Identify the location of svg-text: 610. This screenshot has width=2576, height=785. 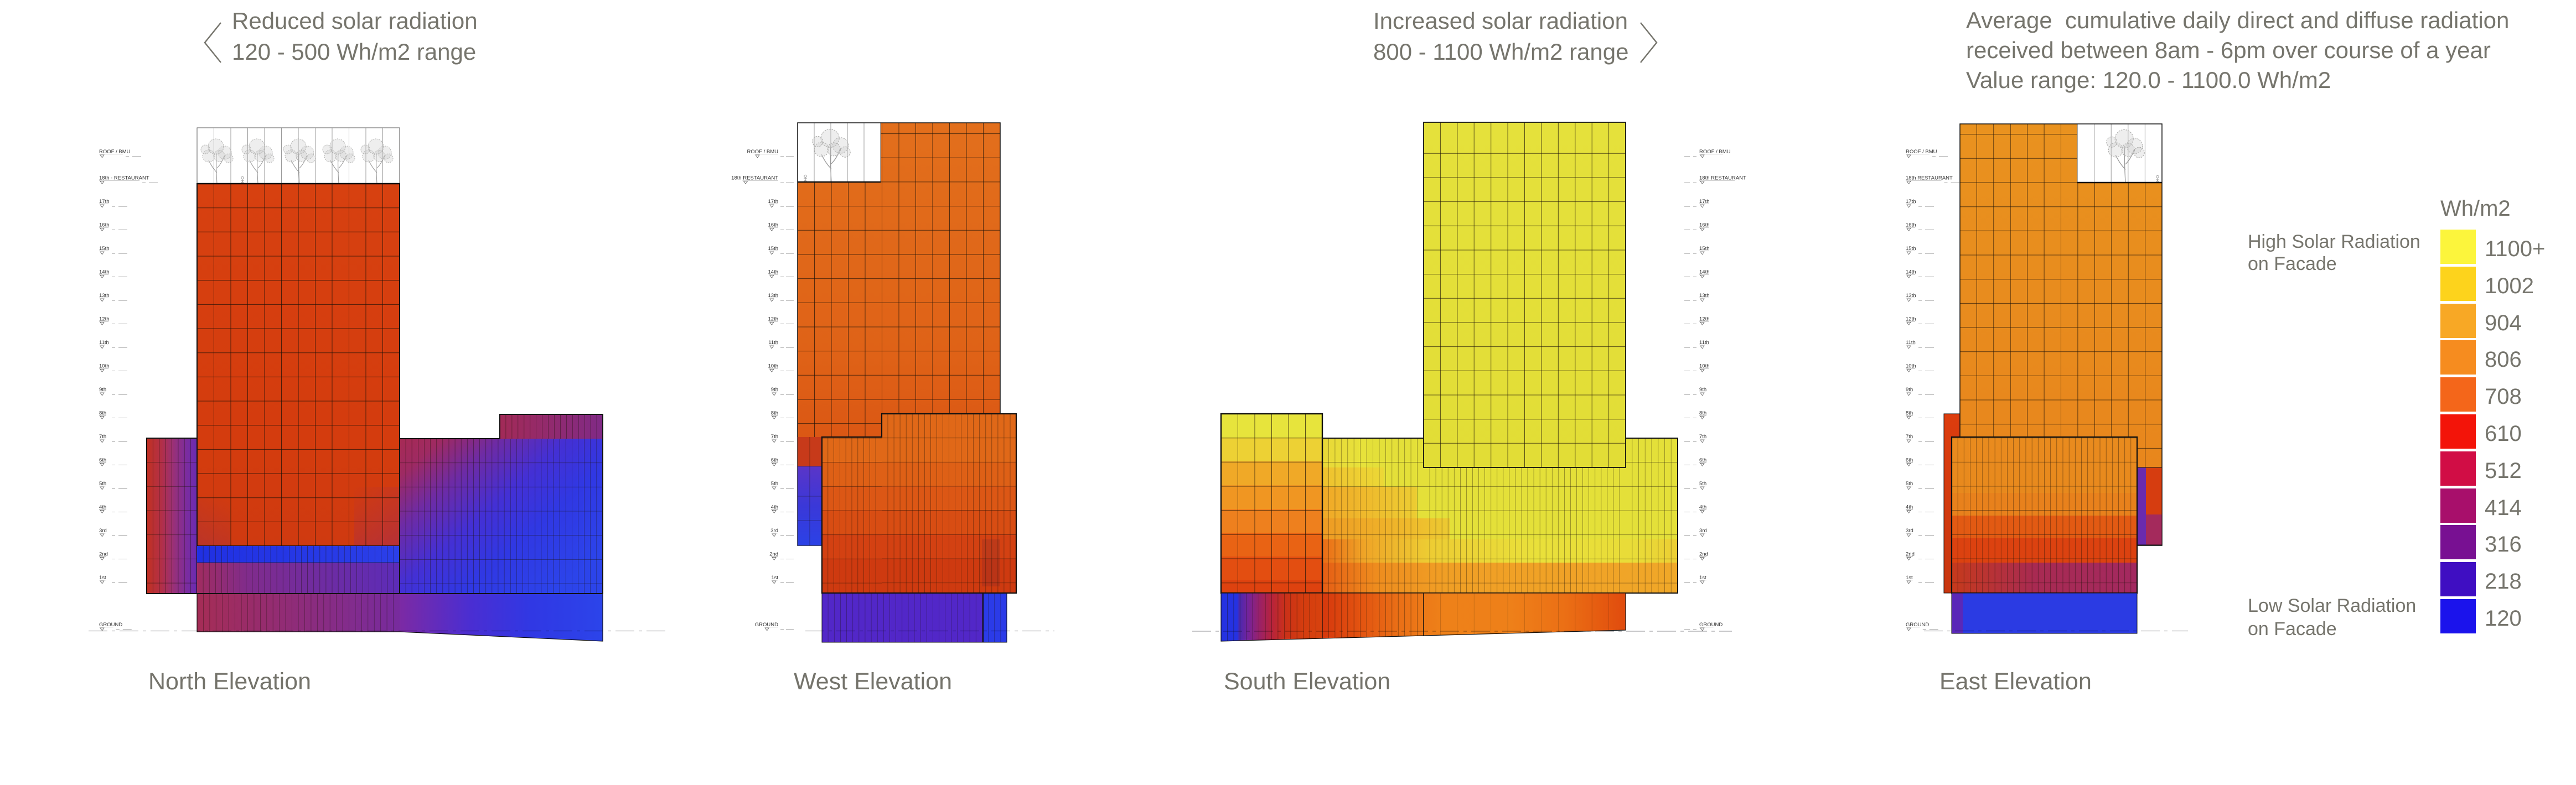
(2503, 434).